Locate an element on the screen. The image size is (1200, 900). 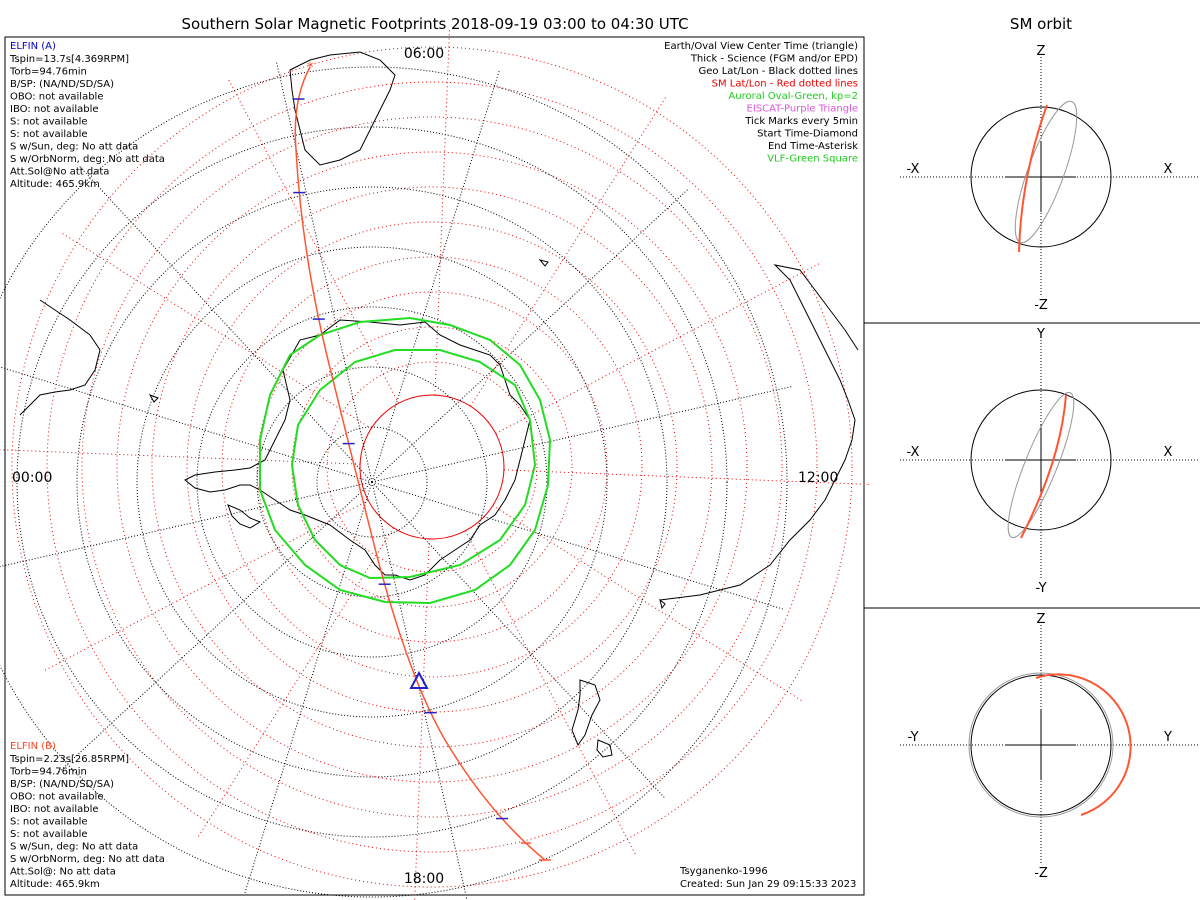
orbit-axis-label-top: Y is located at coordinates (1040, 334).